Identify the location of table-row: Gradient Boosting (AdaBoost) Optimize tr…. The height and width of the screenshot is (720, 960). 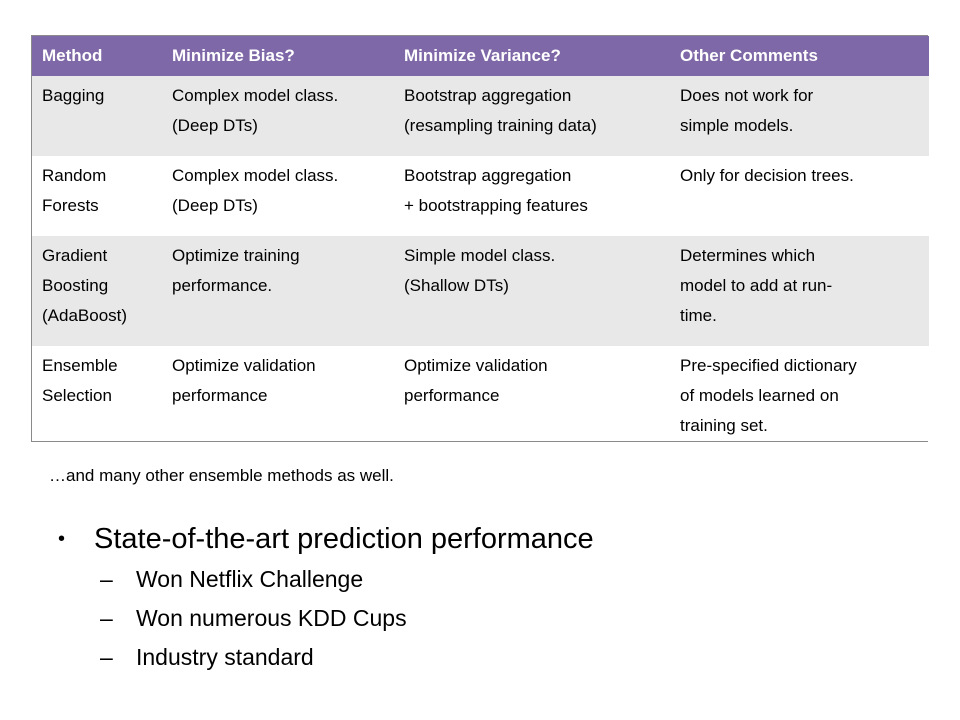
(480, 291).